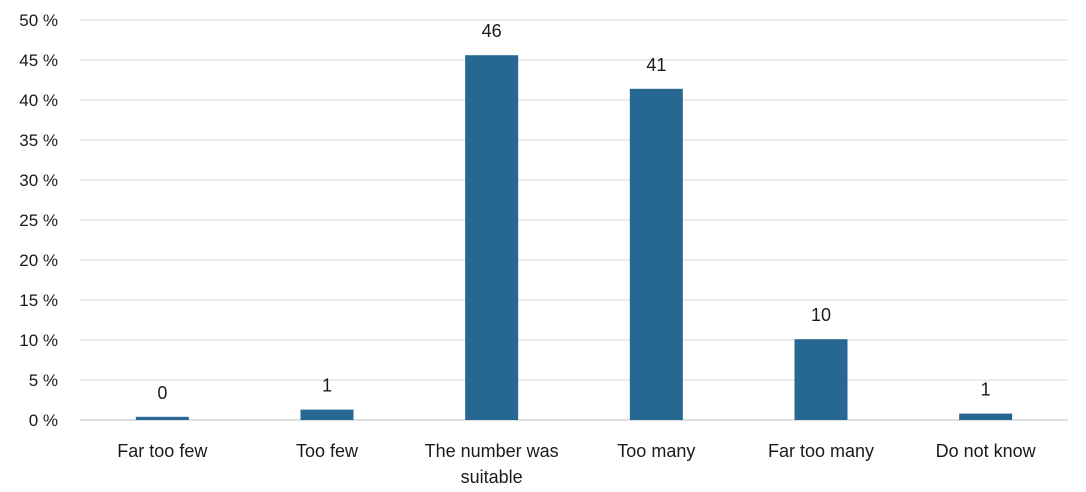 The height and width of the screenshot is (492, 1086). I want to click on data-label: 46, so click(492, 31).